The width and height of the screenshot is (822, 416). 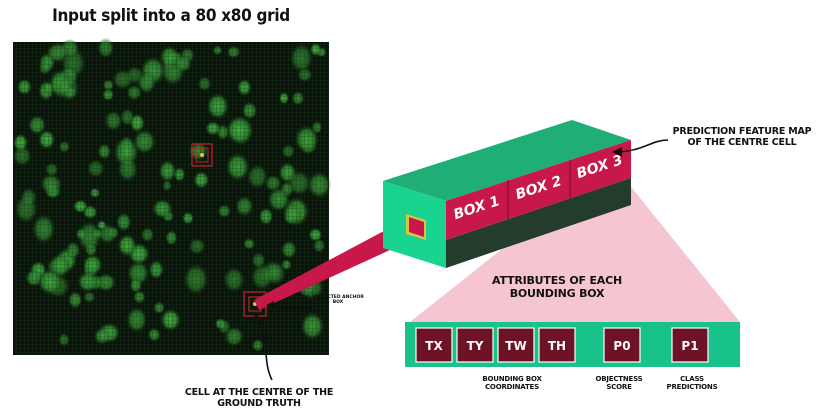 I want to click on attributes-label: ATTRIBUTES OF EACH BOUNDING BOX, so click(x=557, y=287).